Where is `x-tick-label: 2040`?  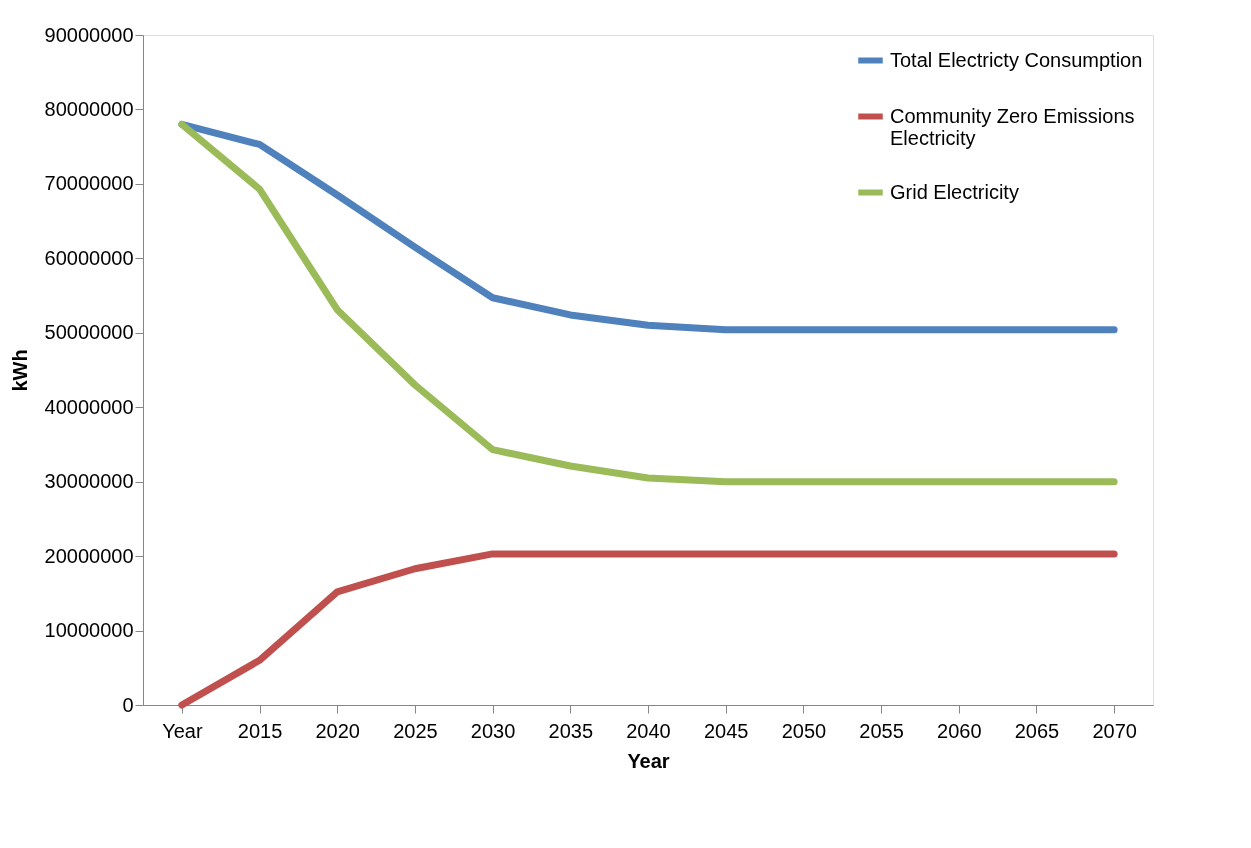 x-tick-label: 2040 is located at coordinates (648, 730).